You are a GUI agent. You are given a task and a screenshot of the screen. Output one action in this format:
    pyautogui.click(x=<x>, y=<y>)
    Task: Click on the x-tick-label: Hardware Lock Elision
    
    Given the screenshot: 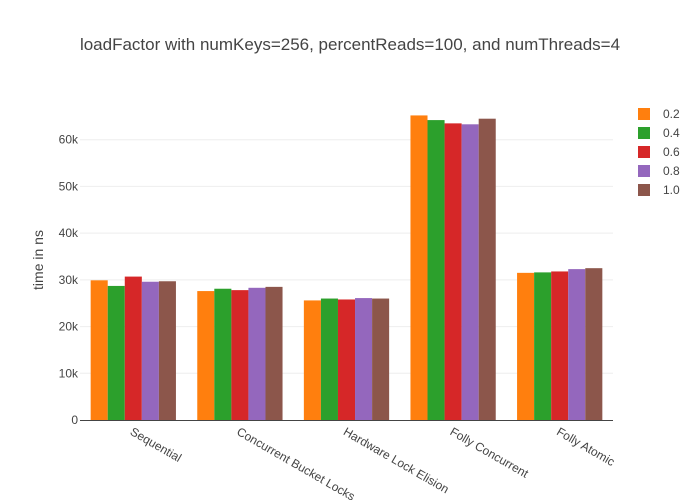 What is the action you would take?
    pyautogui.click(x=396, y=460)
    